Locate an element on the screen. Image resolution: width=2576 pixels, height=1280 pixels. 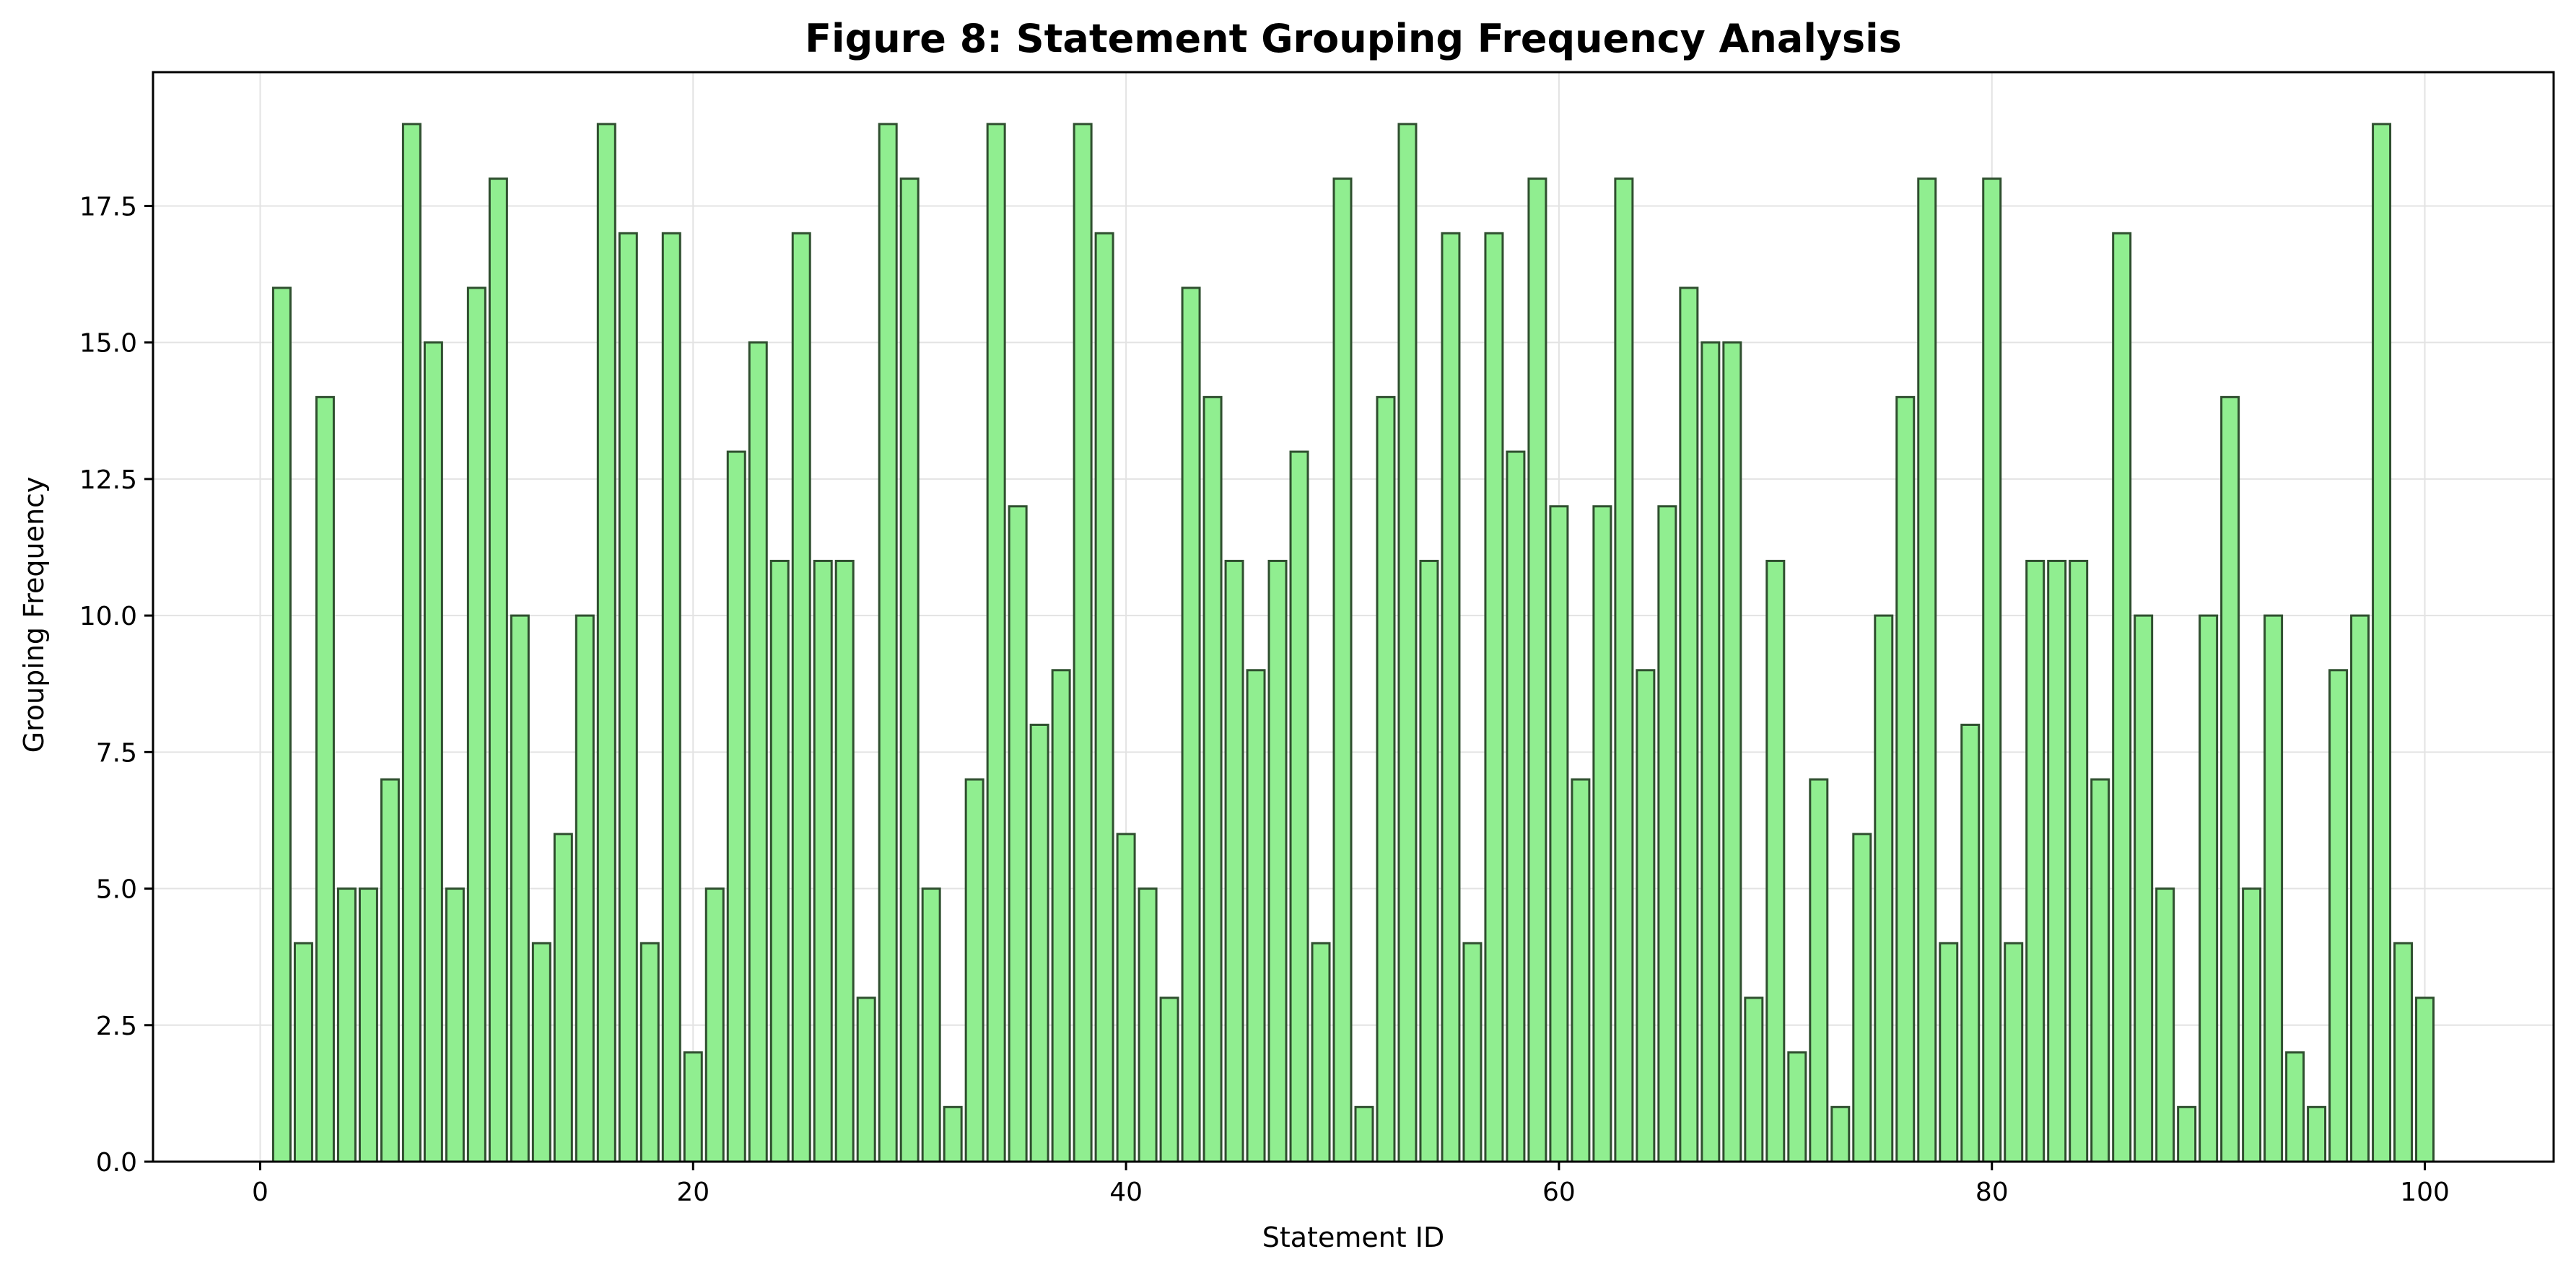
x-tick-label: 20 is located at coordinates (693, 1192).